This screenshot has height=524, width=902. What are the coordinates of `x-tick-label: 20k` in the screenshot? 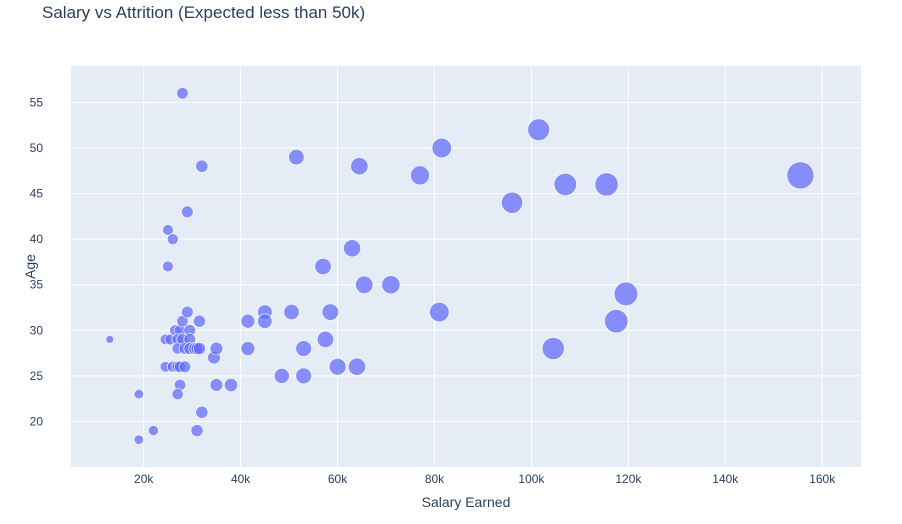 It's located at (144, 479).